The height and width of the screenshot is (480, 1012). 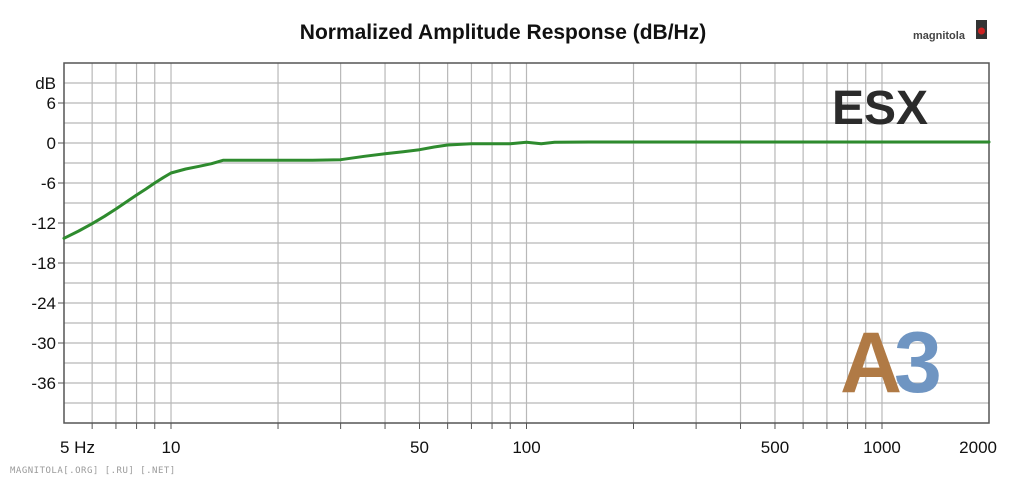 What do you see at coordinates (918, 363) in the screenshot?
I see `model-label-part2: 3` at bounding box center [918, 363].